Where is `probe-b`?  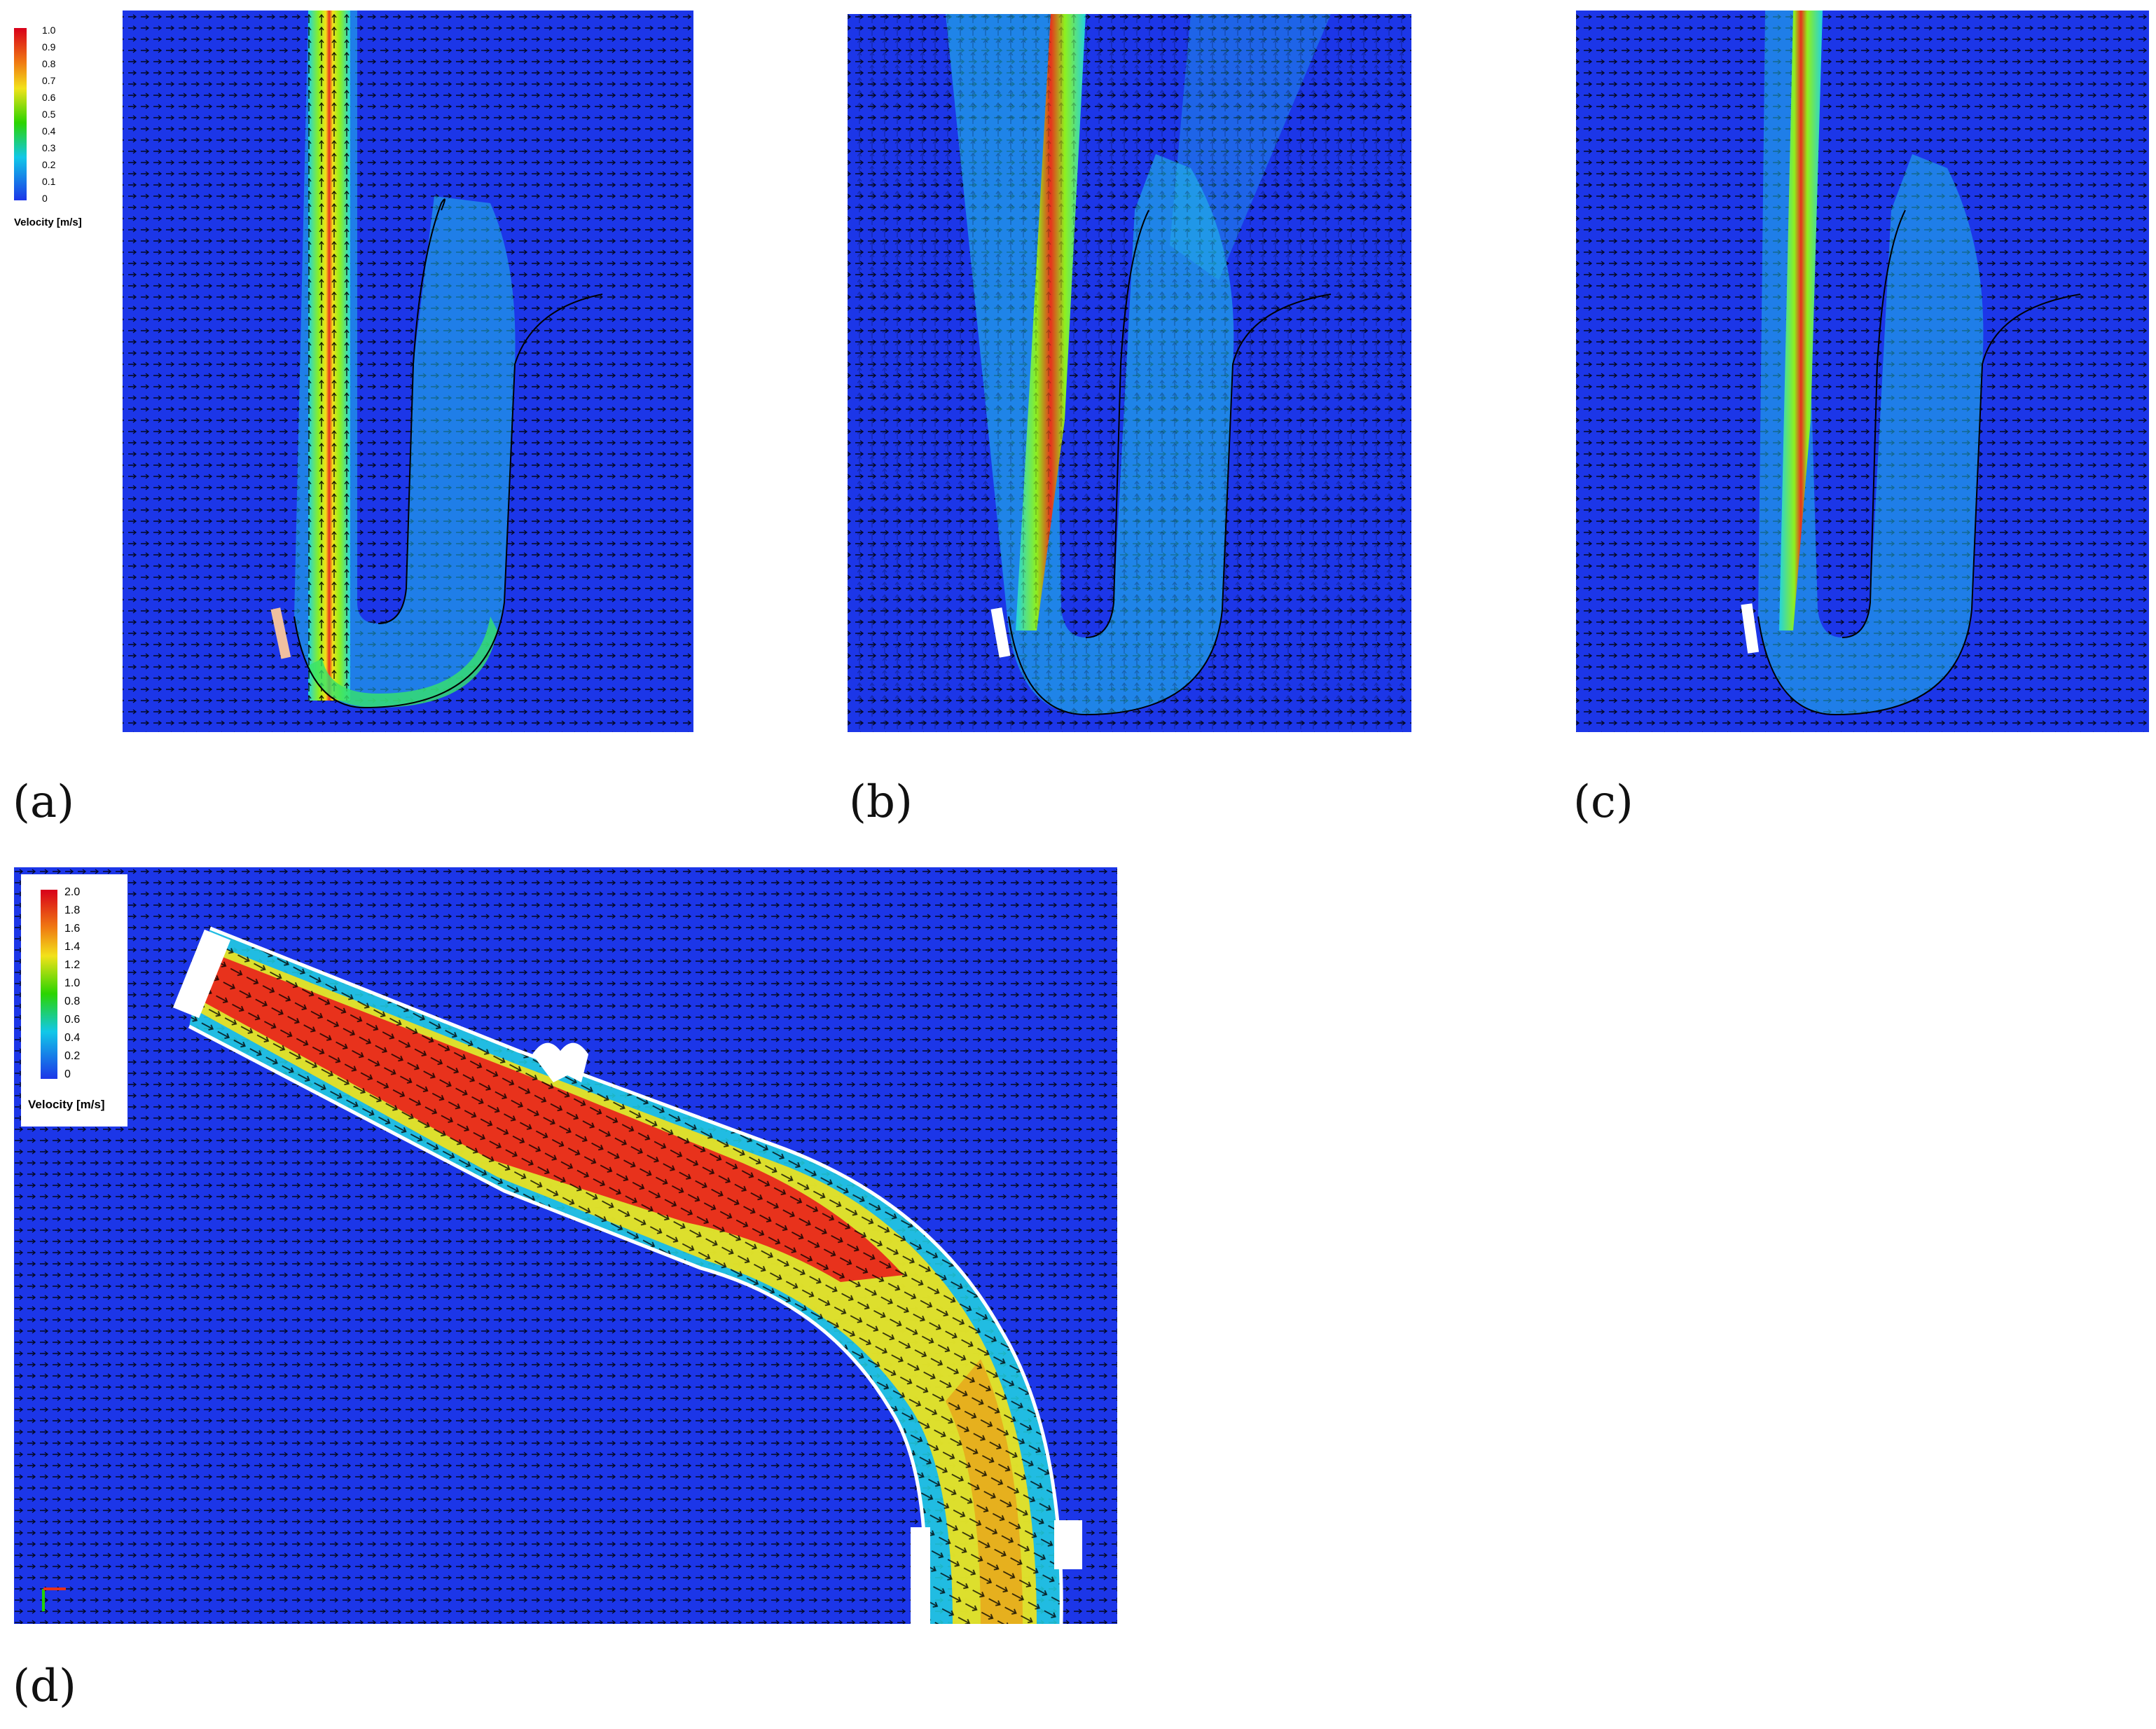
probe-b is located at coordinates (1000, 632).